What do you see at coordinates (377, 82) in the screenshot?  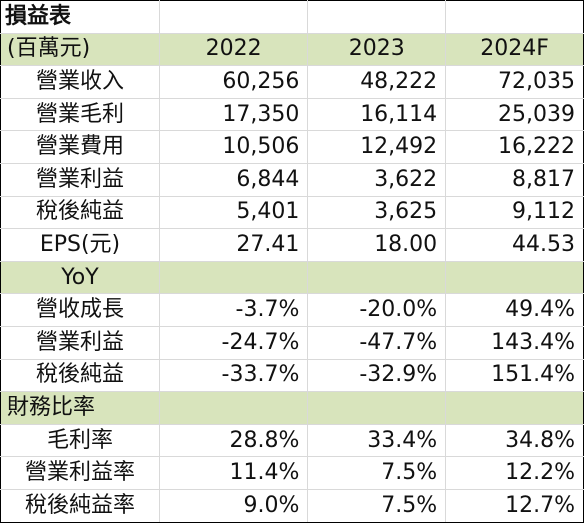 I see `value-cell: 48,222` at bounding box center [377, 82].